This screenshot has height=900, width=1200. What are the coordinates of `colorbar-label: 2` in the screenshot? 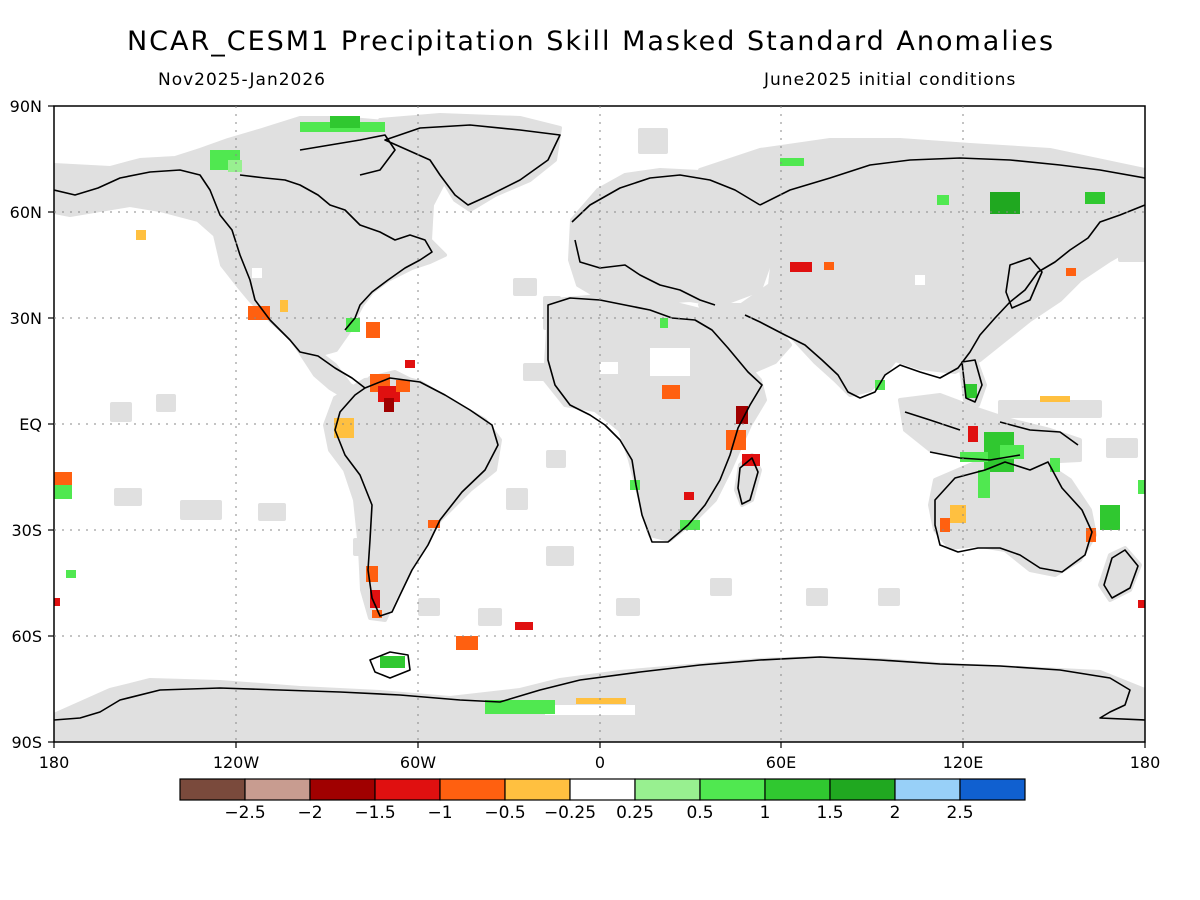 It's located at (895, 813).